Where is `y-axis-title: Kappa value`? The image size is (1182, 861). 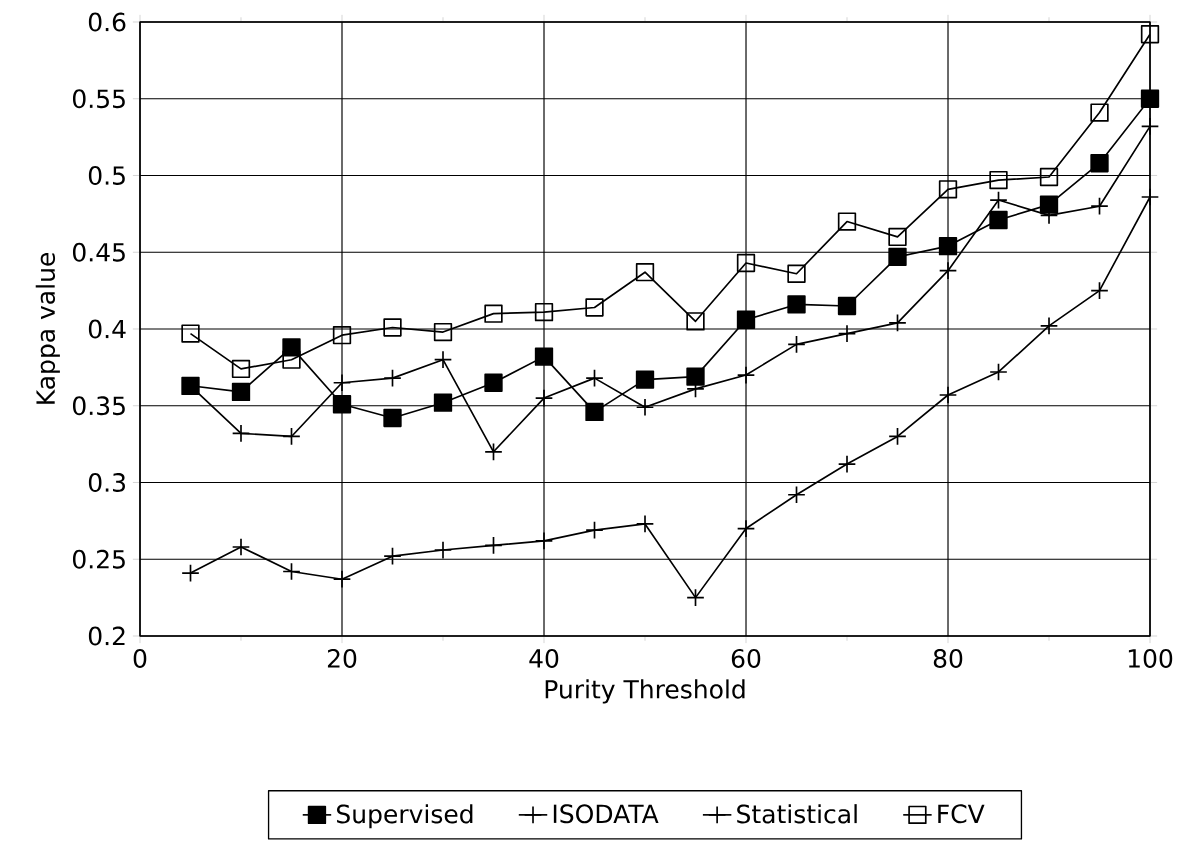
y-axis-title: Kappa value is located at coordinates (47, 328).